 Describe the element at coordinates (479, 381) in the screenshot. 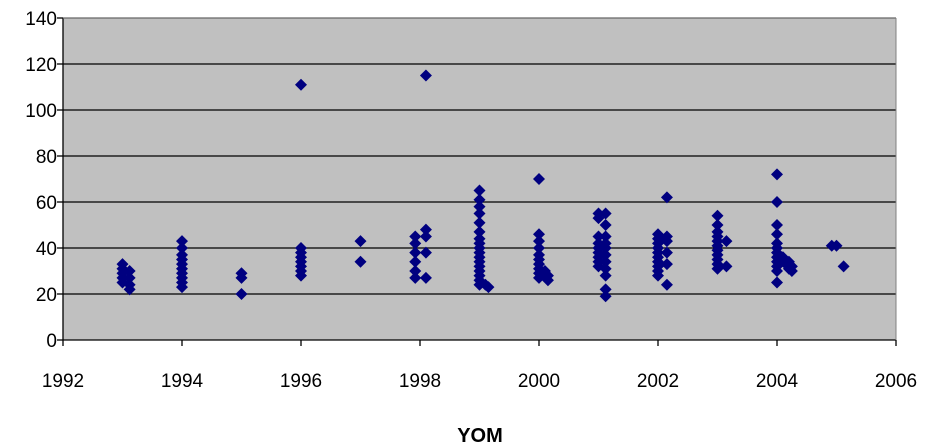

I see `x-tick-labels: 1992 1994 1996 1998 2000 2002 2004 2006` at that location.